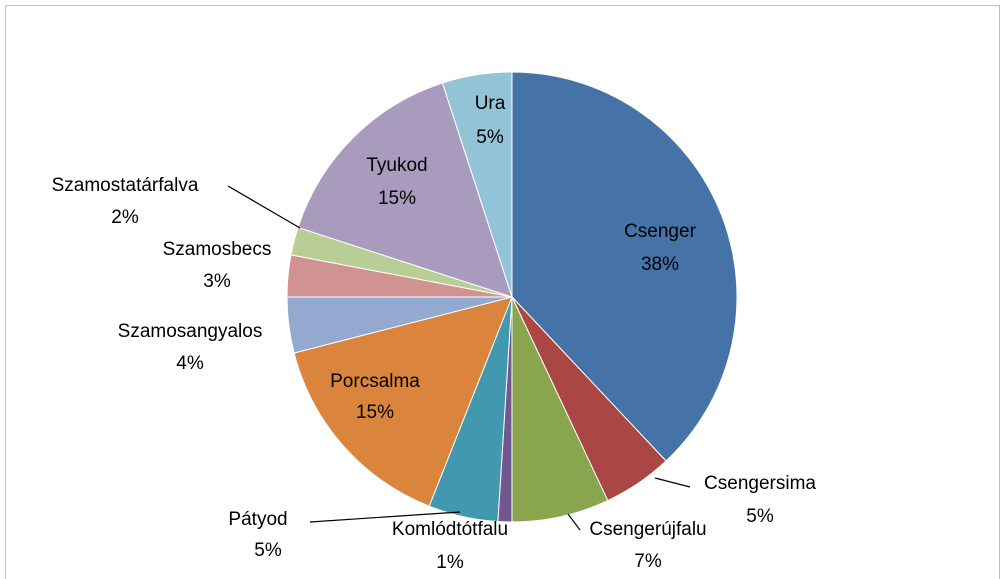  What do you see at coordinates (648, 561) in the screenshot?
I see `slice-value-label: 7%` at bounding box center [648, 561].